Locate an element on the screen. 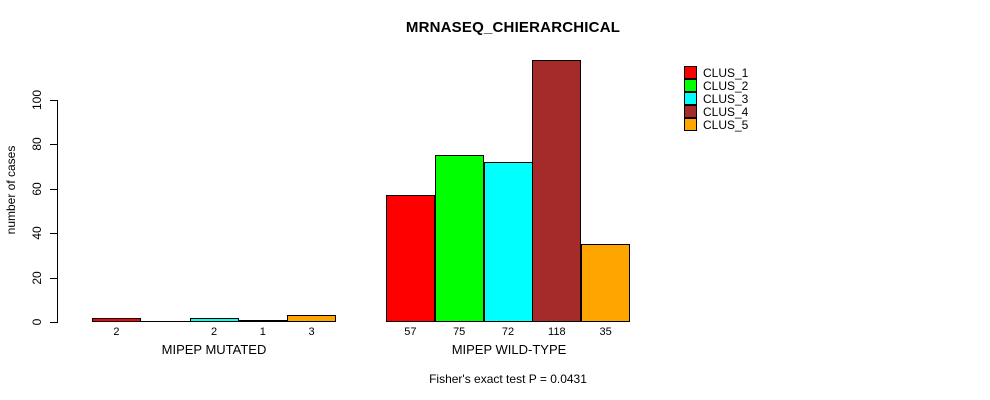 The width and height of the screenshot is (990, 400). bar-value-label: 3 is located at coordinates (311, 332).